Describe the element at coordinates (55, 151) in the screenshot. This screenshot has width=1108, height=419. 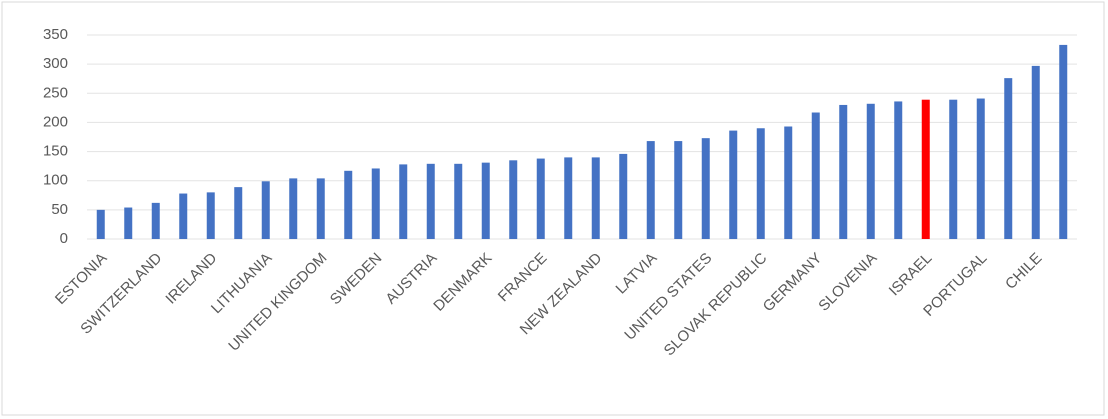
I see `y-tick-label: 150` at that location.